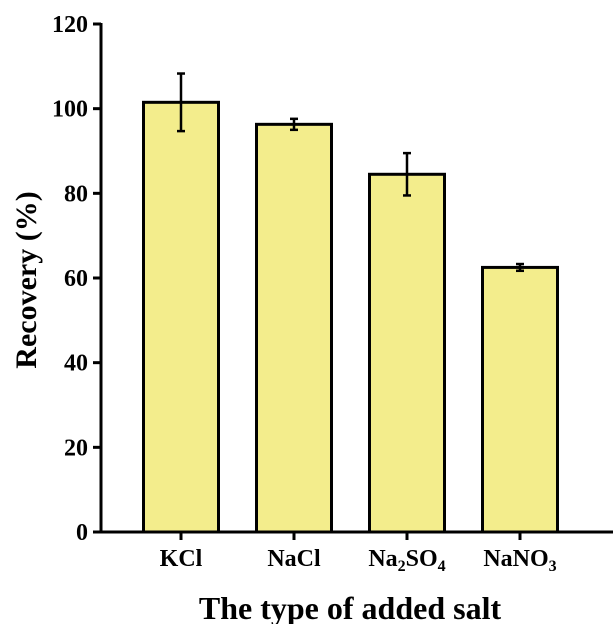  Describe the element at coordinates (181, 559) in the screenshot. I see `x-tick-label: KCl` at that location.